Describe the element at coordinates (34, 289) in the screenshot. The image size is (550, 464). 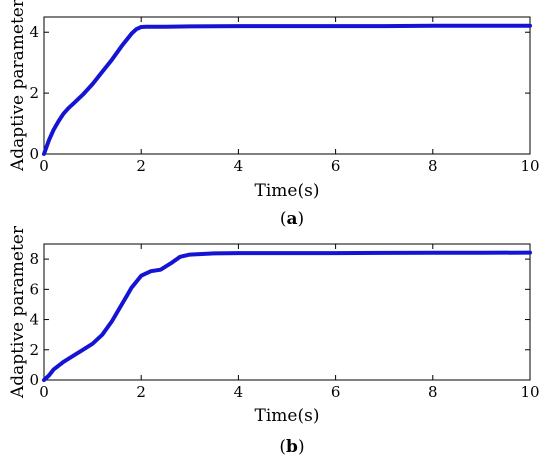
I see `y-tick-label: 6` at that location.